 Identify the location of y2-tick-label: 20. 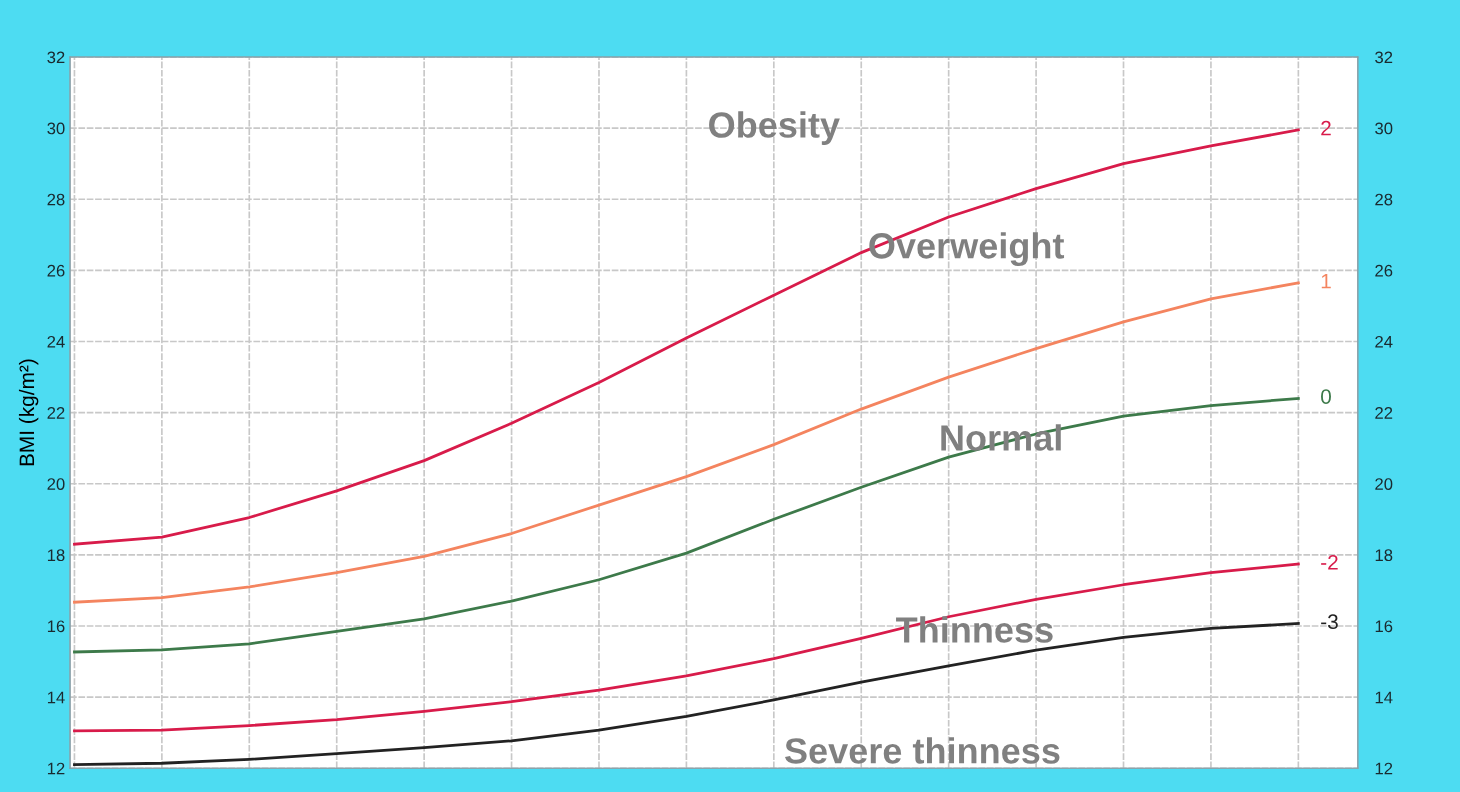
(1384, 484).